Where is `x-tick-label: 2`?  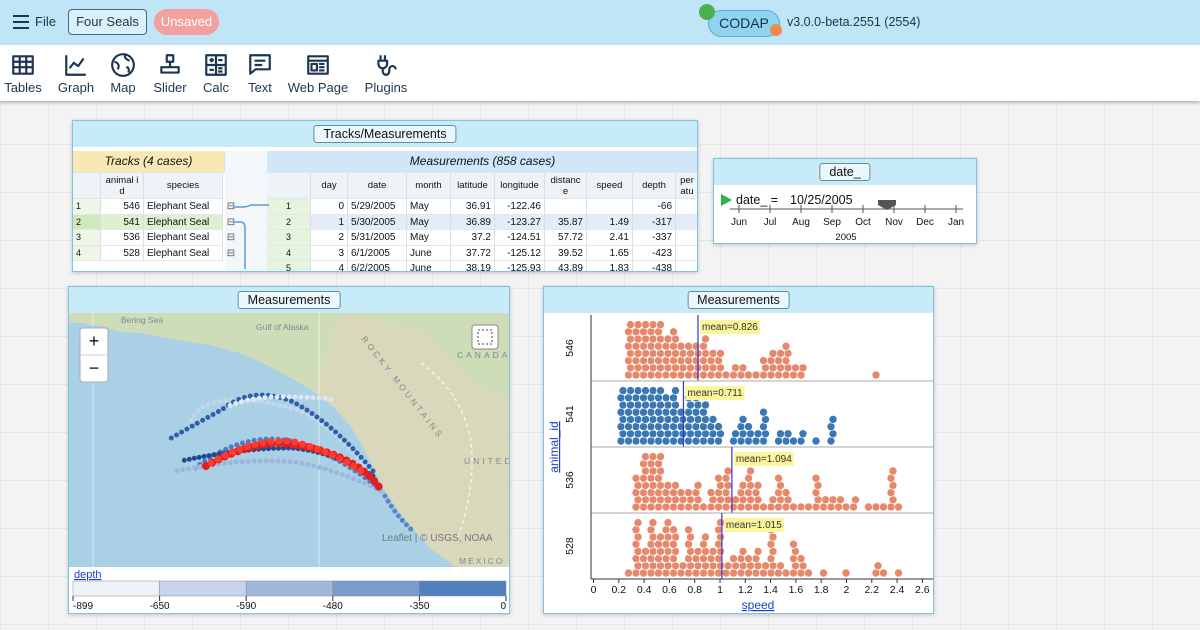
x-tick-label: 2 is located at coordinates (847, 590).